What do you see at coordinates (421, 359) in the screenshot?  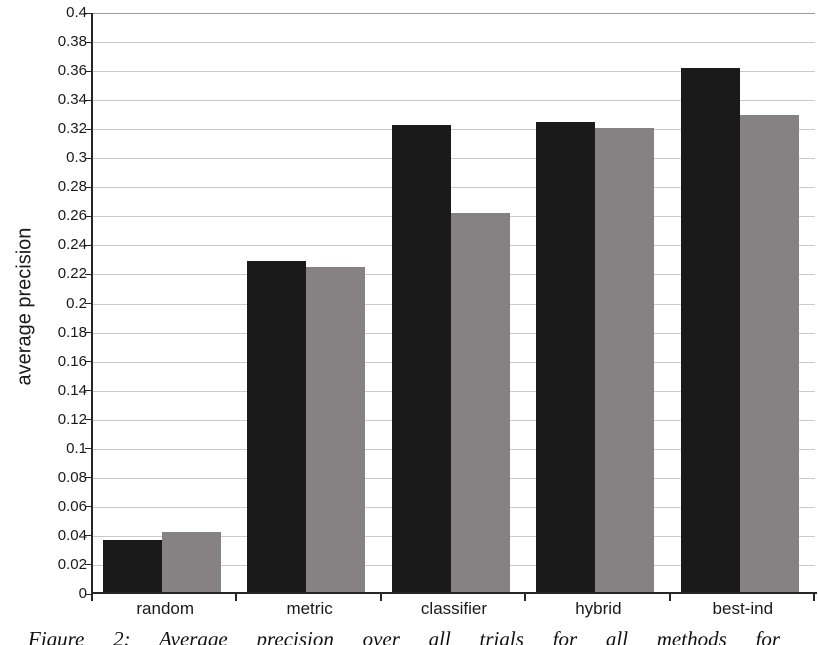 I see `bar-classifier-black` at bounding box center [421, 359].